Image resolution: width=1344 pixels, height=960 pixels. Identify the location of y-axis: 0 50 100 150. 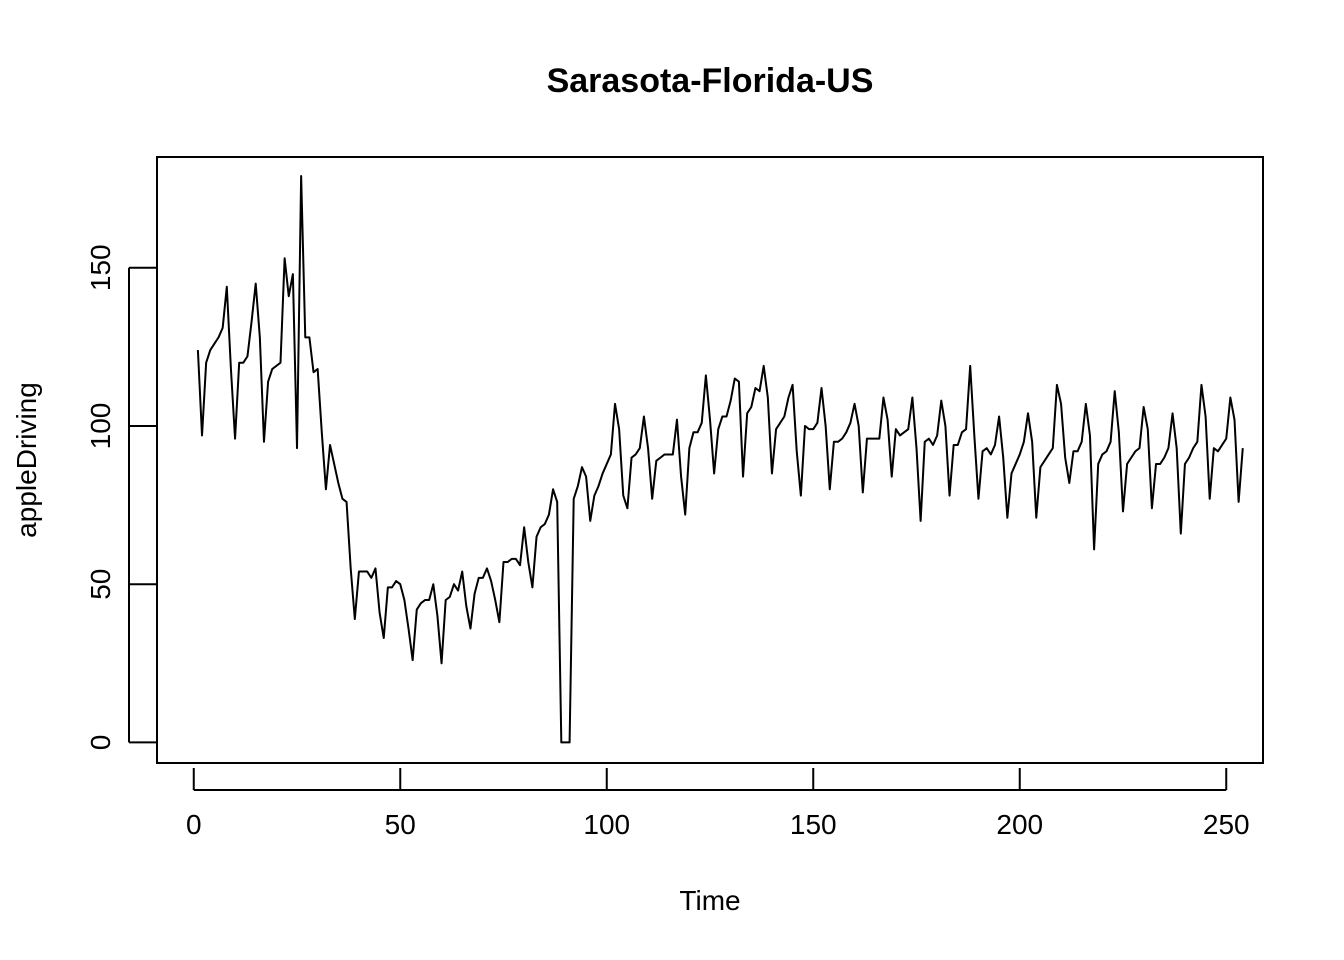
(121, 497).